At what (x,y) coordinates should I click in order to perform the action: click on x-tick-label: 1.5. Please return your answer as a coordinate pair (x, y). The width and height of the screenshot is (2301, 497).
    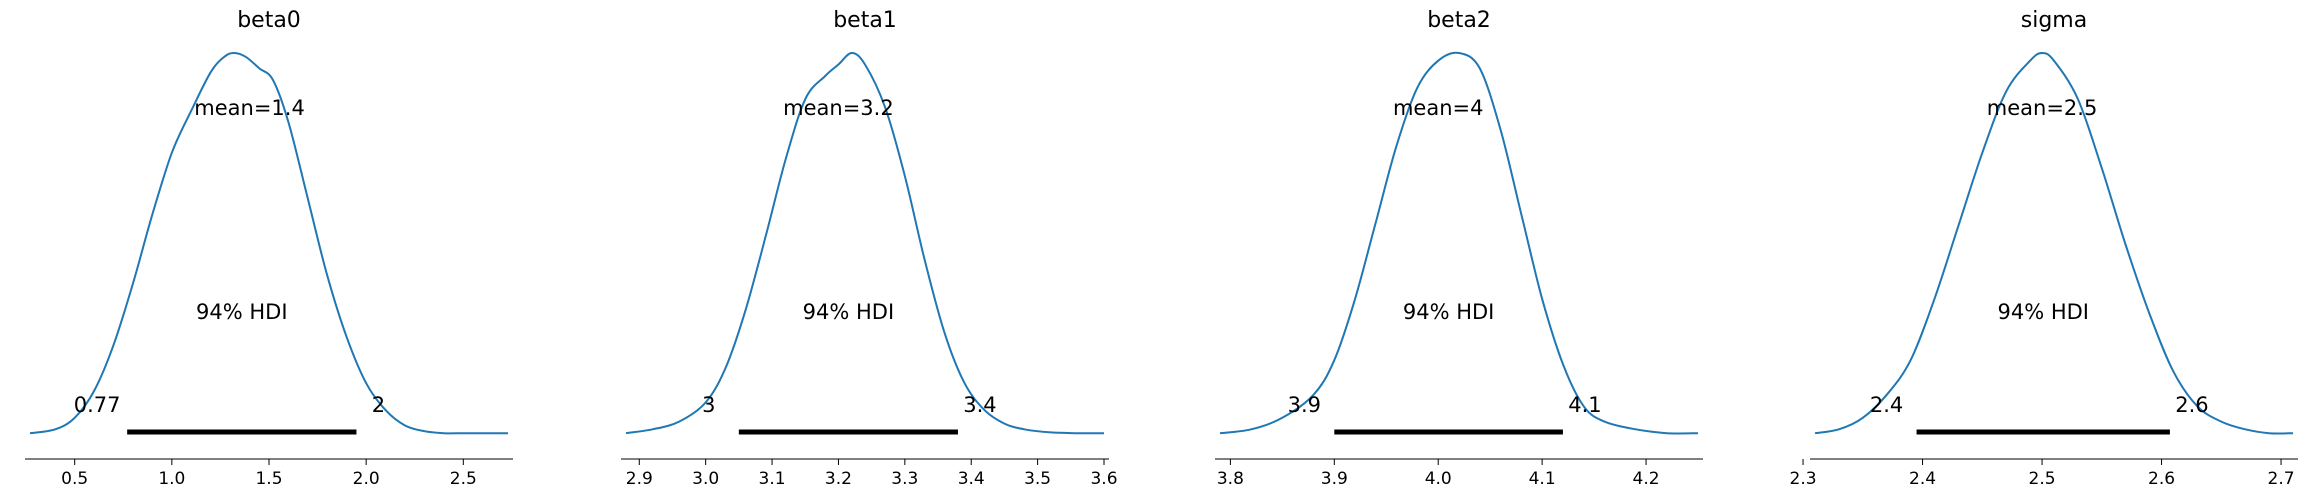
    Looking at the image, I should click on (268, 479).